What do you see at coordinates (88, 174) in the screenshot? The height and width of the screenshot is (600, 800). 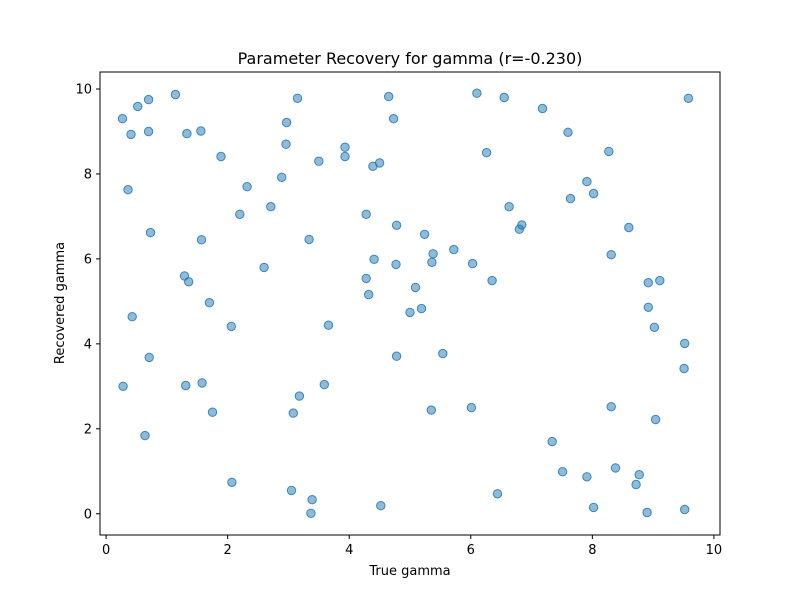 I see `y-tick-label: 8` at bounding box center [88, 174].